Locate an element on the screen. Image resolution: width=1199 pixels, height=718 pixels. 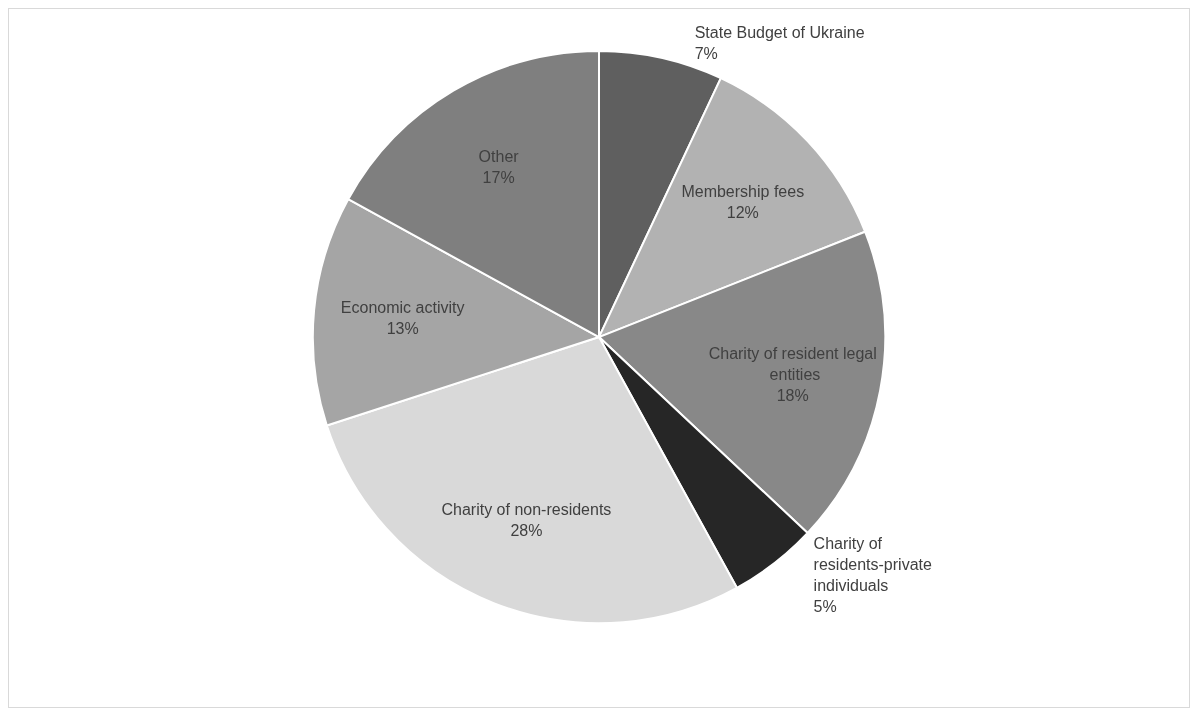
data-label: 13% is located at coordinates (402, 329).